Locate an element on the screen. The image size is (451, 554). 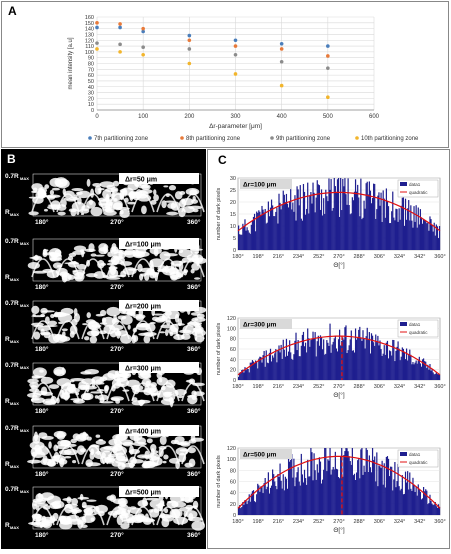
y-tick-label: 0 is located at coordinates (234, 251).